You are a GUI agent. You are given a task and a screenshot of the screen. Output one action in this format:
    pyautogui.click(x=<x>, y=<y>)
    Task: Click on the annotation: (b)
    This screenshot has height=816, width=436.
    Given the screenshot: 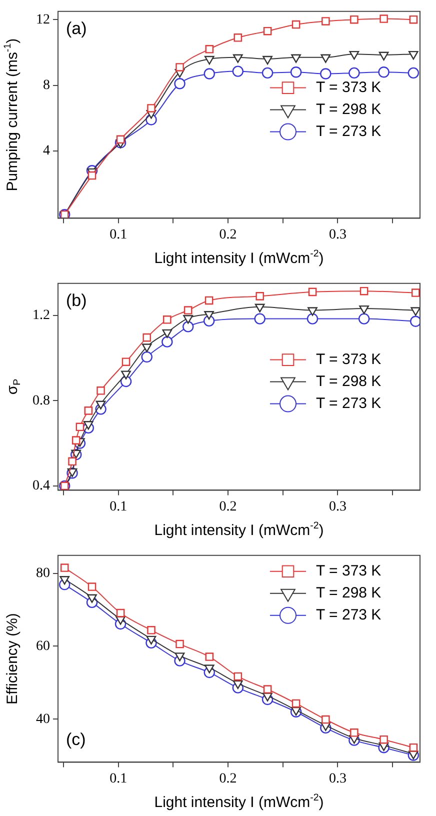 What is the action you would take?
    pyautogui.click(x=76, y=300)
    